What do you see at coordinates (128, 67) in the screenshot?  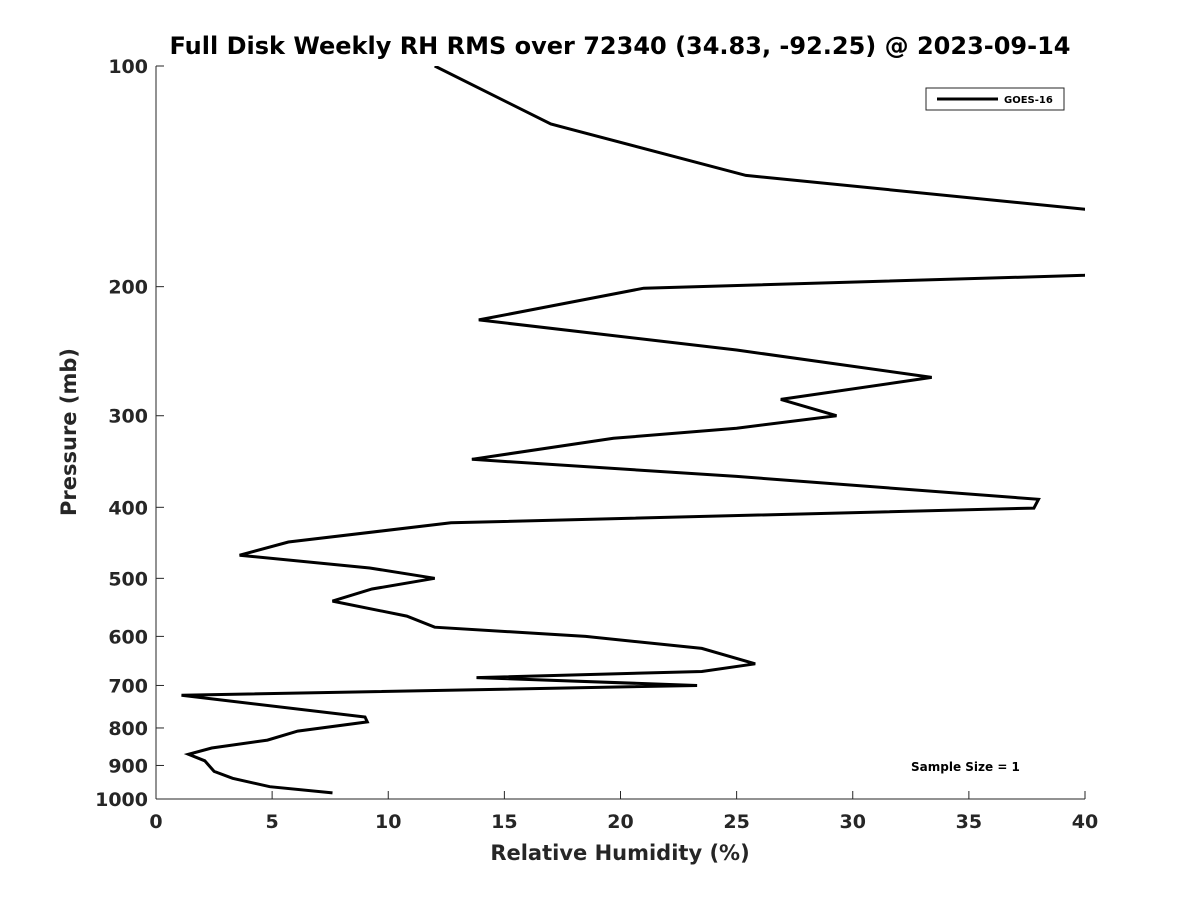 I see `y-tick-label: 100` at bounding box center [128, 67].